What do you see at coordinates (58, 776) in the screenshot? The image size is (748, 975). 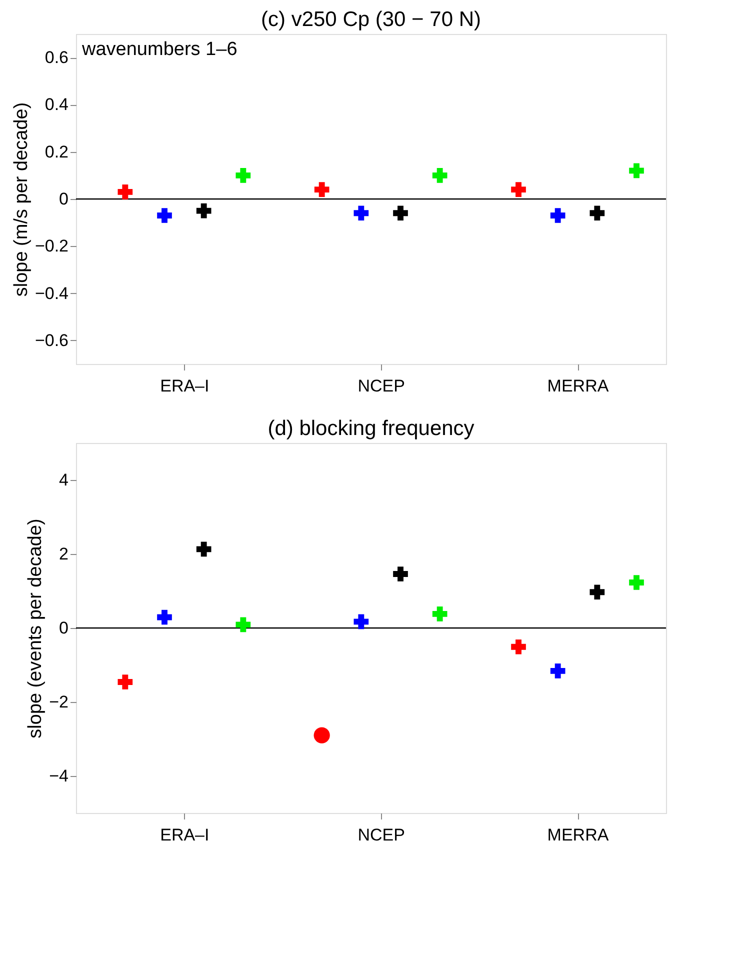 I see `y-tick-label: −4` at bounding box center [58, 776].